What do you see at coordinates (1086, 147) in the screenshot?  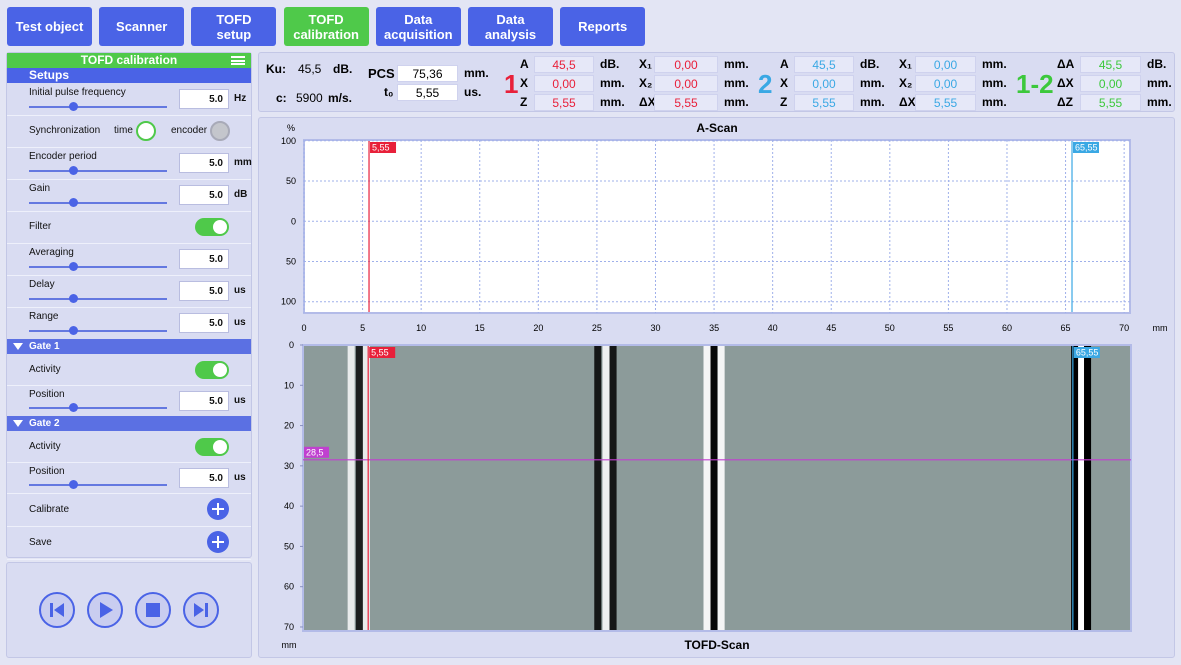 I see `cursor-label-box` at bounding box center [1086, 147].